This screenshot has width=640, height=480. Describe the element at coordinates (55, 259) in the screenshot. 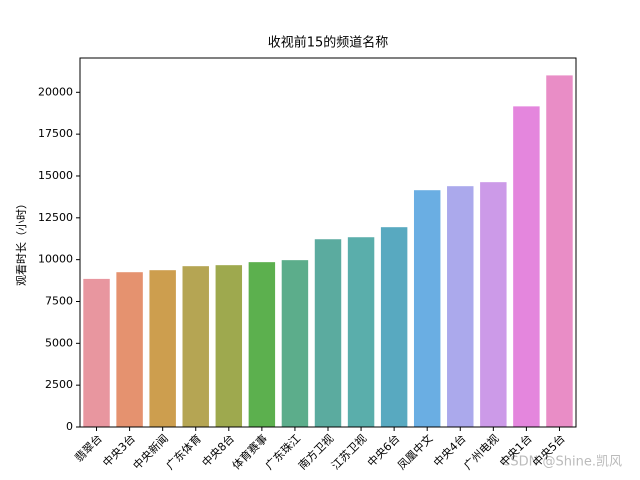

I see `y-tick-label: 10000` at that location.